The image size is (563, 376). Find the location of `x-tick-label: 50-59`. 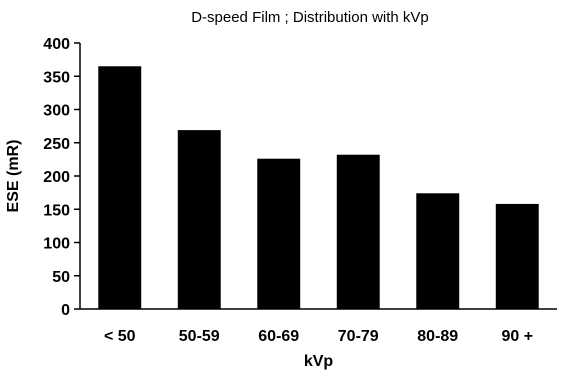

x-tick-label: 50-59 is located at coordinates (199, 336).